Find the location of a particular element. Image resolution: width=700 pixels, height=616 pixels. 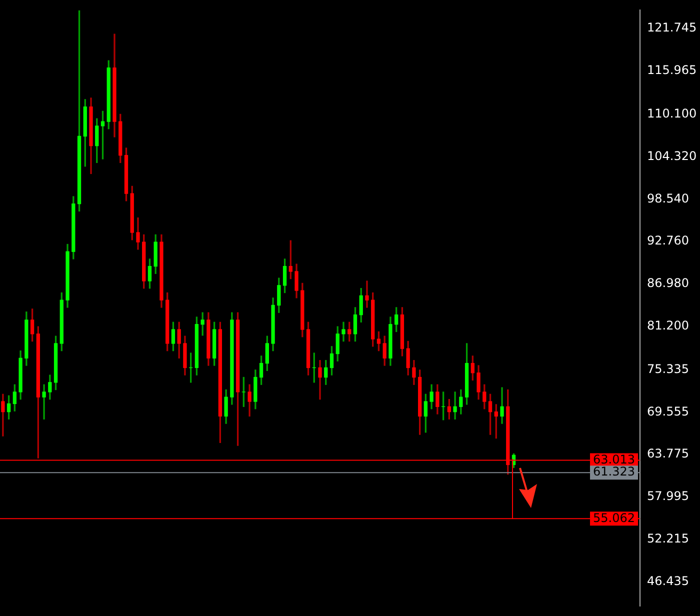

y-tick-label: 81.200 is located at coordinates (668, 325).